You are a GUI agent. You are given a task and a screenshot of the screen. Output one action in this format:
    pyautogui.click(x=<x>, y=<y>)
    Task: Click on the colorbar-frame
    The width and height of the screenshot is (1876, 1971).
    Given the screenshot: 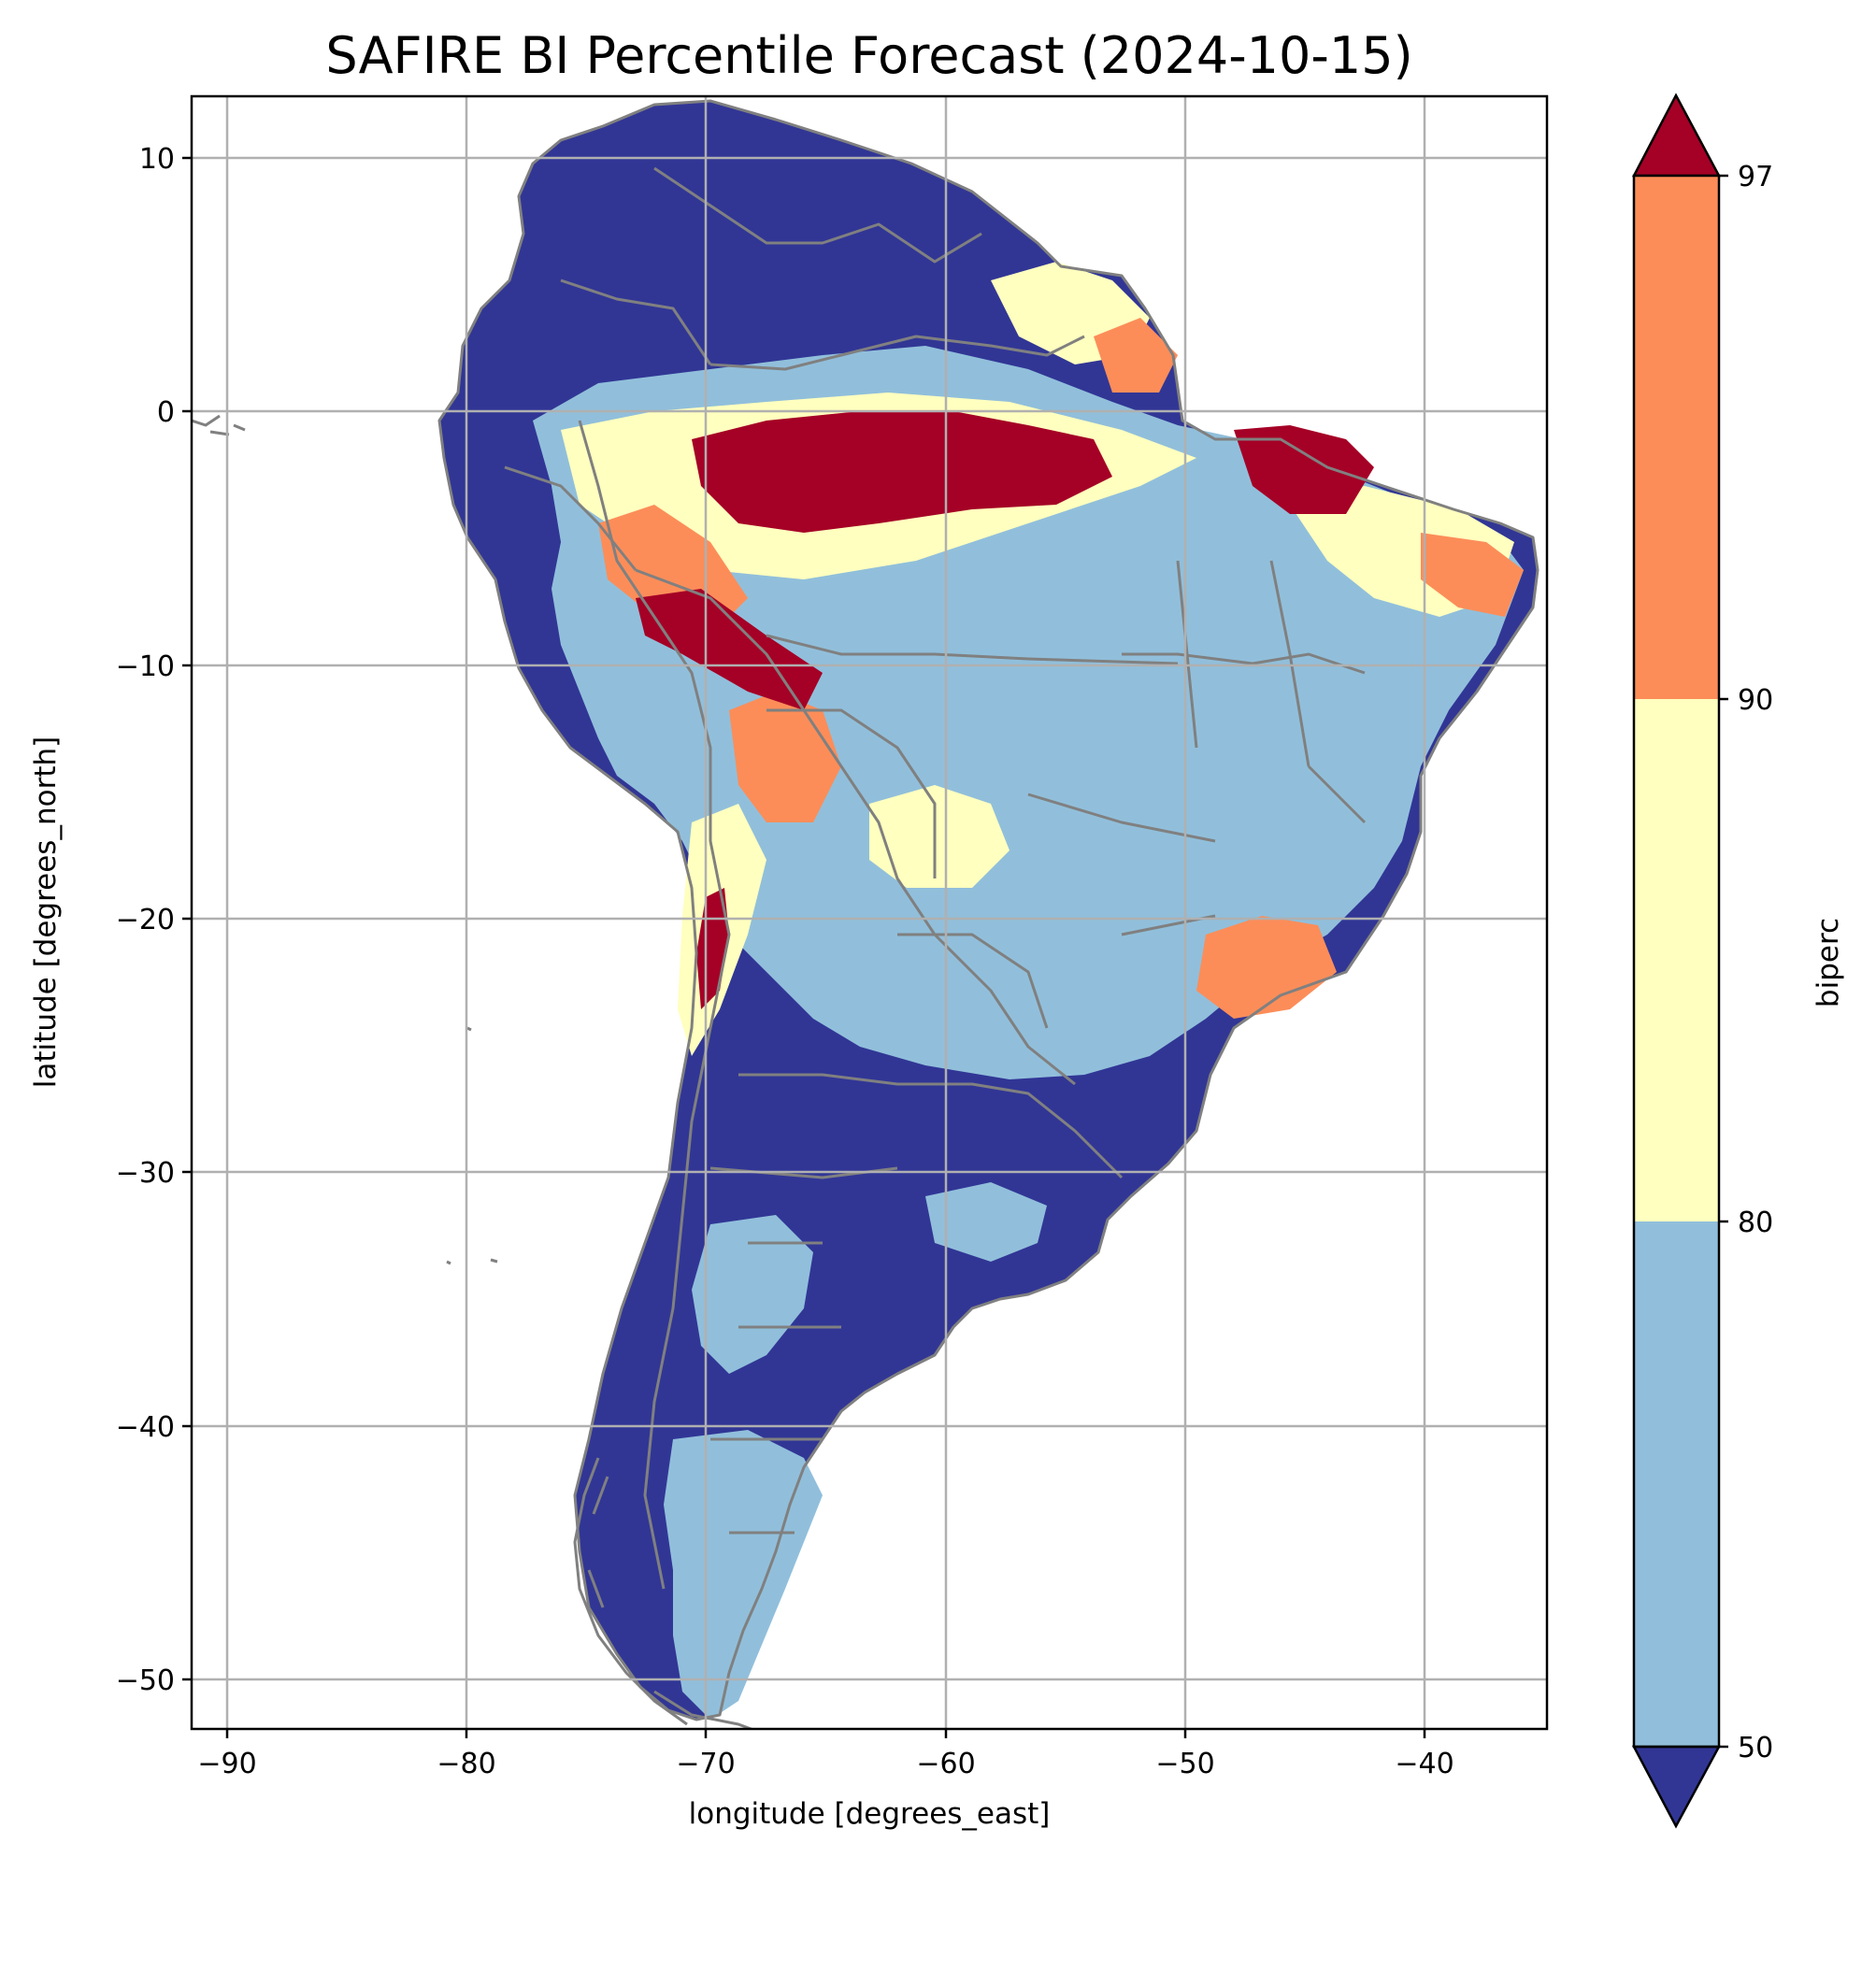 What is the action you would take?
    pyautogui.click(x=1676, y=962)
    